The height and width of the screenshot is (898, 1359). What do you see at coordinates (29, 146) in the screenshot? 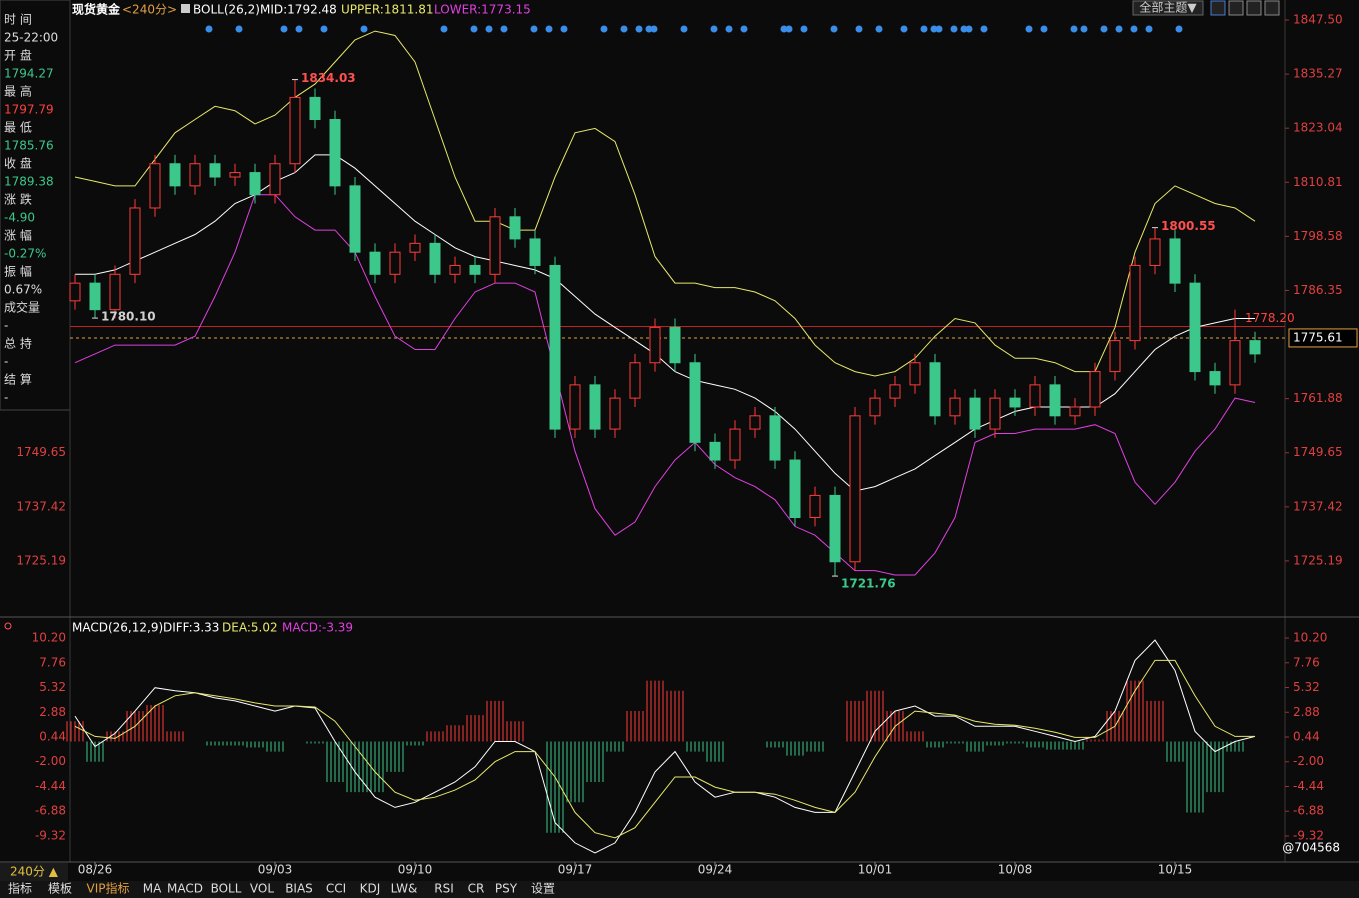
I see `info-value: 1785.76` at bounding box center [29, 146].